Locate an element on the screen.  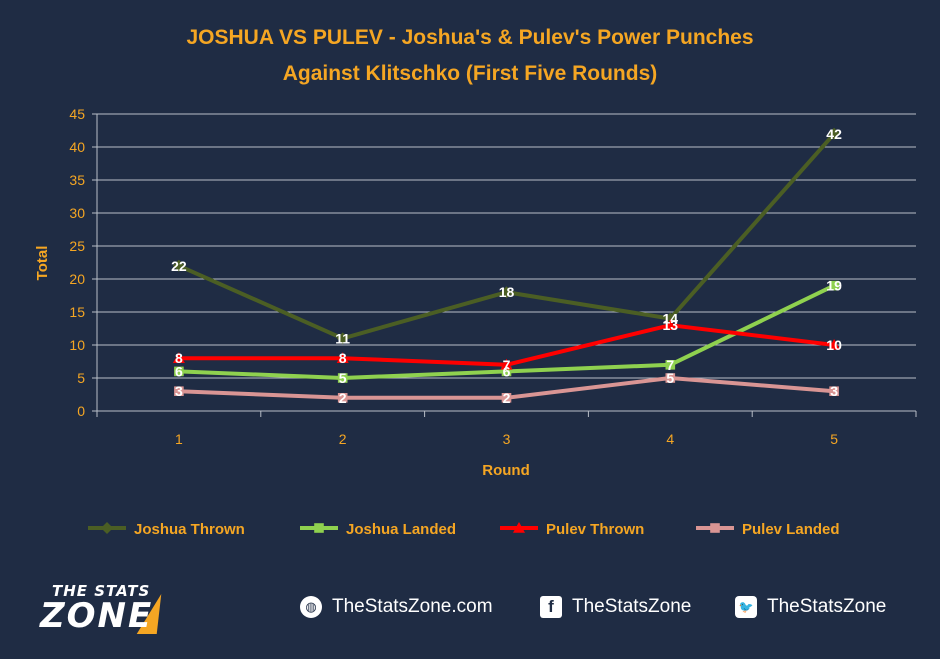
website-link: ◍ TheStatsZone.com is located at coordinates (396, 607).